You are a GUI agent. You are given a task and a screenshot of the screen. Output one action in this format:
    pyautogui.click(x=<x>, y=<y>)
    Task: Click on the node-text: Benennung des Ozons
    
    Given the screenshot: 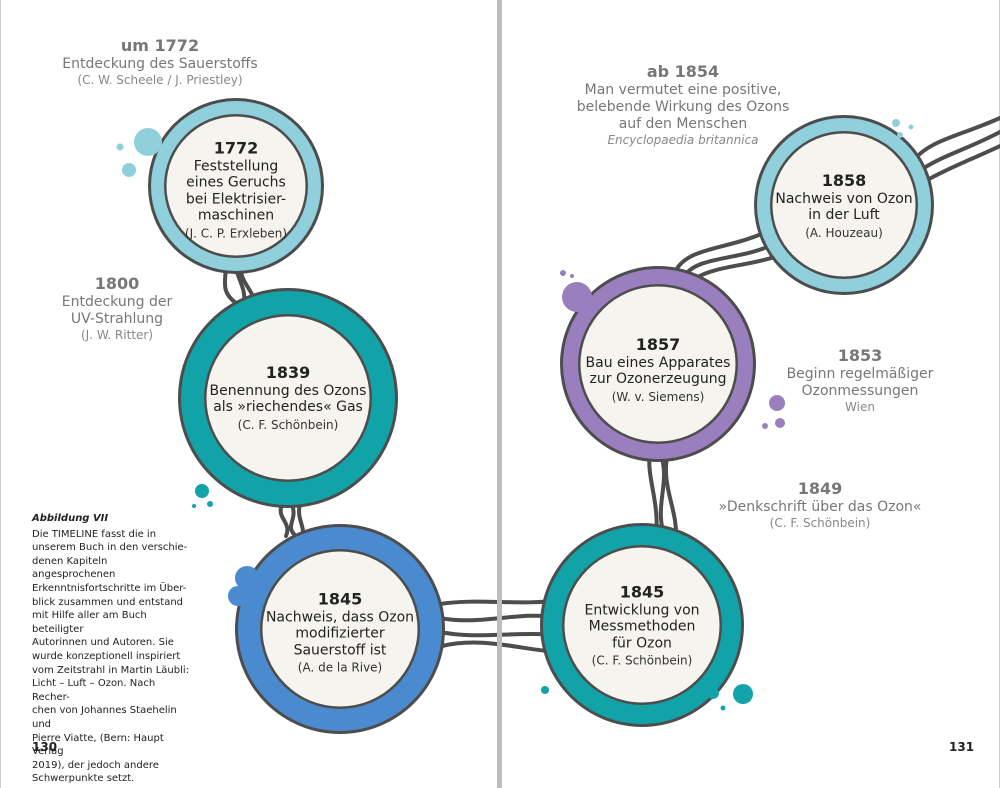 What is the action you would take?
    pyautogui.click(x=288, y=390)
    